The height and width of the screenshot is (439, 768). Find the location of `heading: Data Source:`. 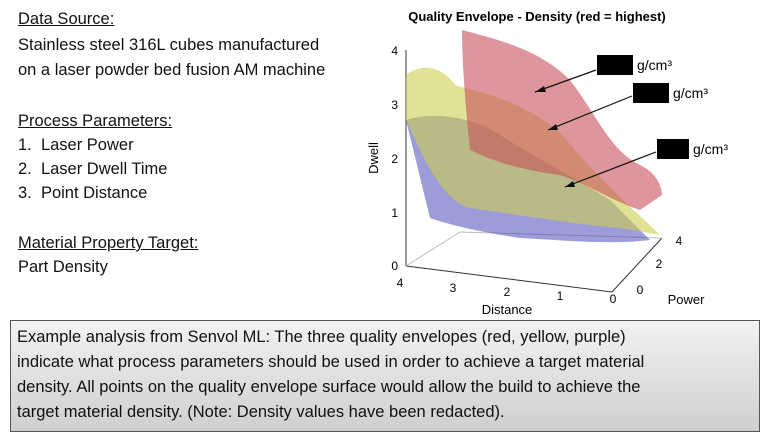

heading: Data Source: is located at coordinates (66, 19).